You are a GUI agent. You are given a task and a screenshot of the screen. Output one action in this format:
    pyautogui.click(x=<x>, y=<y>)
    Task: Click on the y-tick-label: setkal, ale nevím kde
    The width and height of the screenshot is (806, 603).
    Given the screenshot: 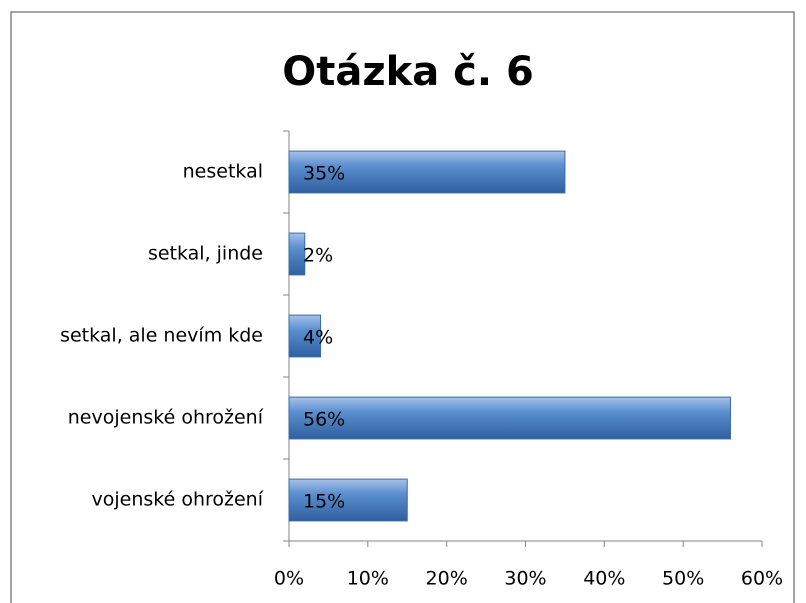 What is the action you would take?
    pyautogui.click(x=161, y=336)
    